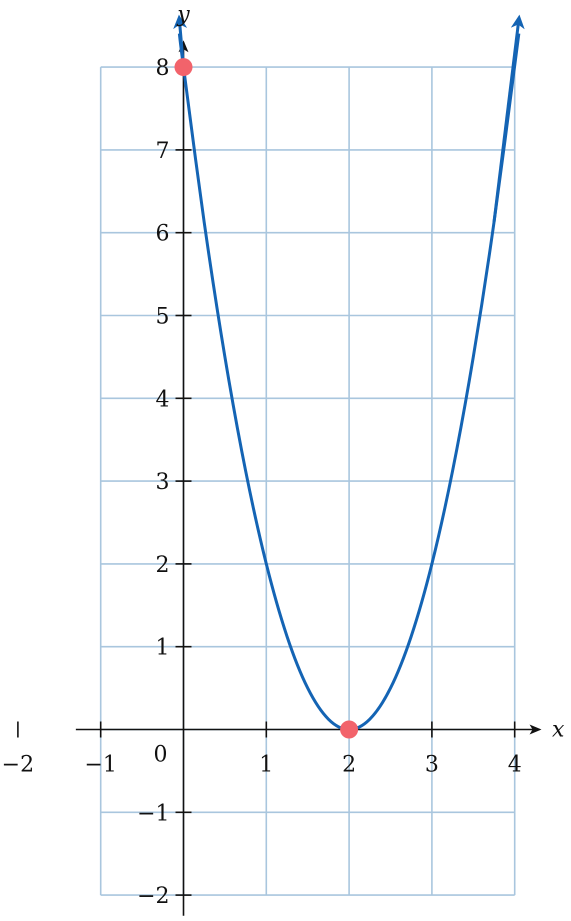 The image size is (571, 921). What do you see at coordinates (266, 765) in the screenshot?
I see `x-tick-label: 1` at bounding box center [266, 765].